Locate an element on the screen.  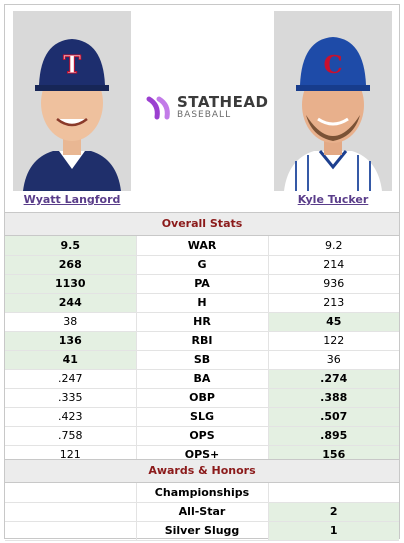
stat-value-right: 45 is located at coordinates (333, 322).